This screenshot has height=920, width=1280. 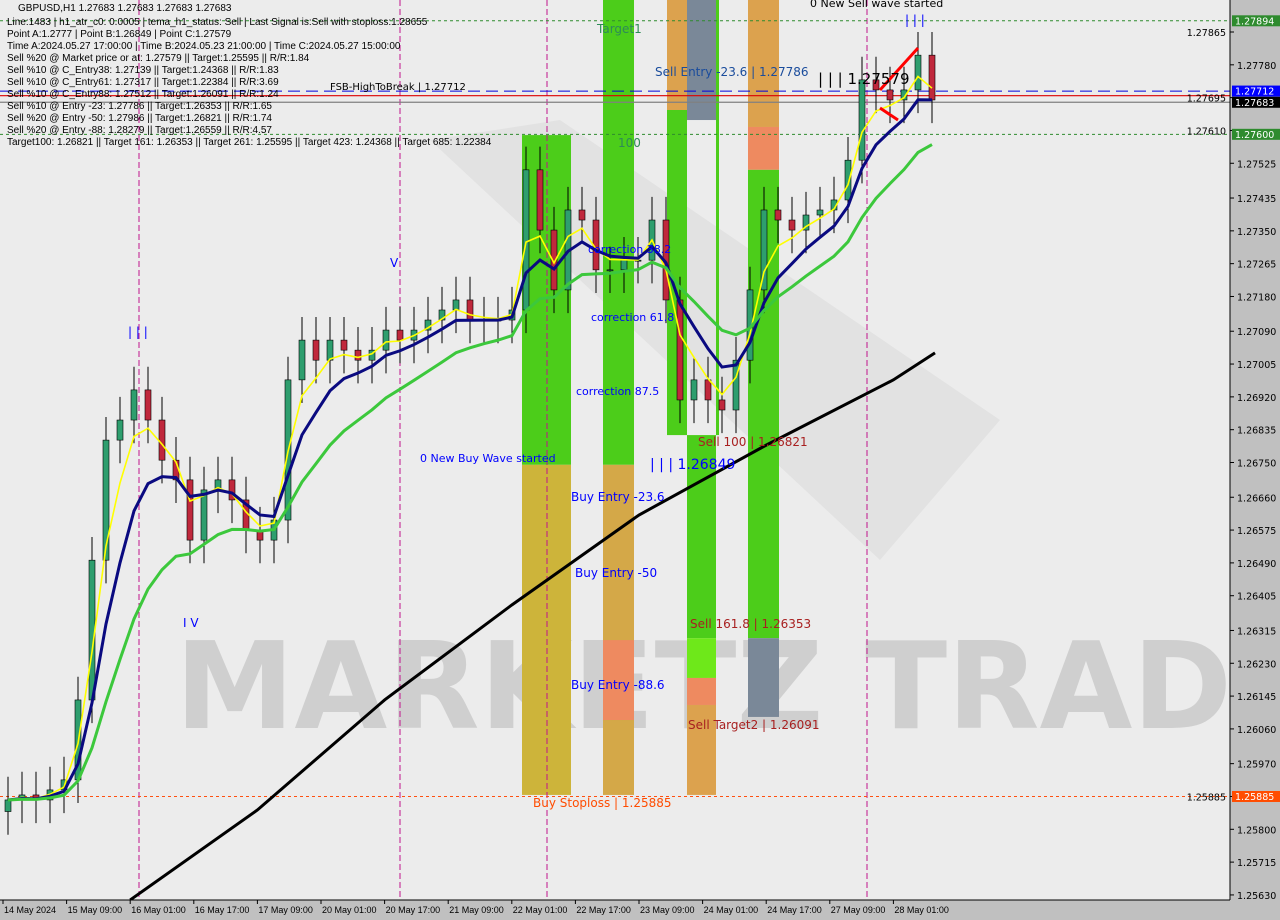 What do you see at coordinates (617, 391) in the screenshot?
I see `annotation-correction875: correction 87.5` at bounding box center [617, 391].